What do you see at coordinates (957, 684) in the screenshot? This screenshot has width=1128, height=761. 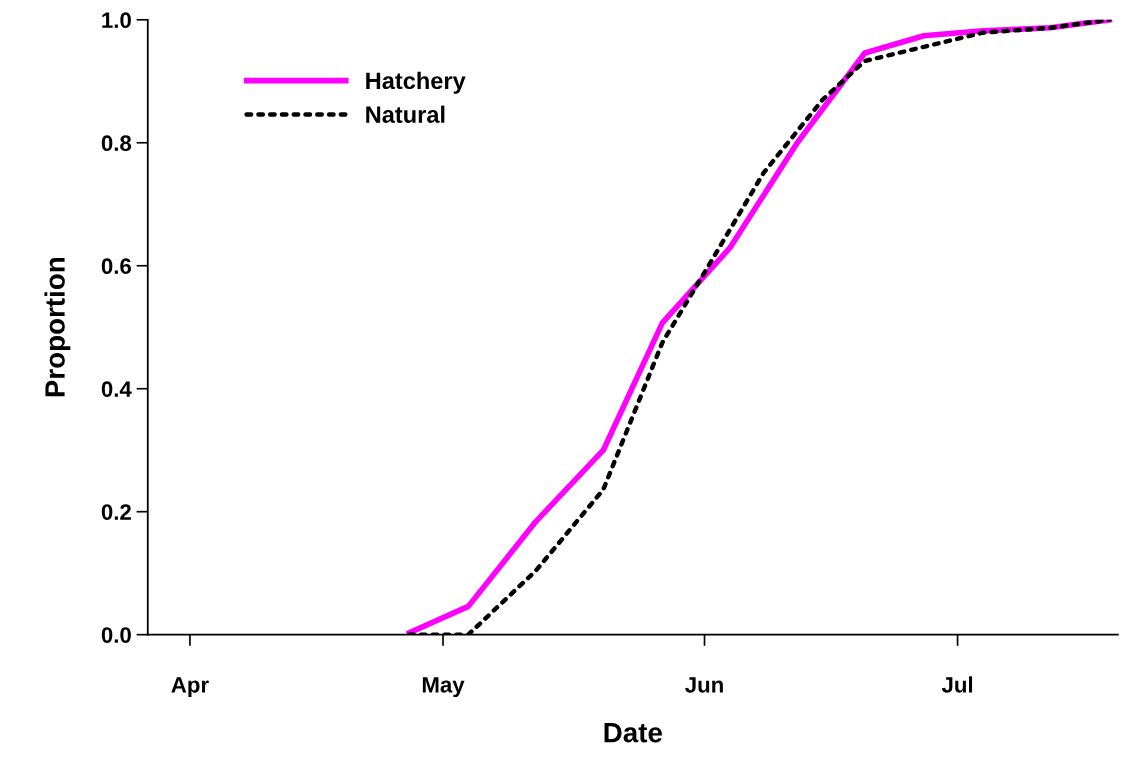 I see `x-tick-label: Jul` at bounding box center [957, 684].